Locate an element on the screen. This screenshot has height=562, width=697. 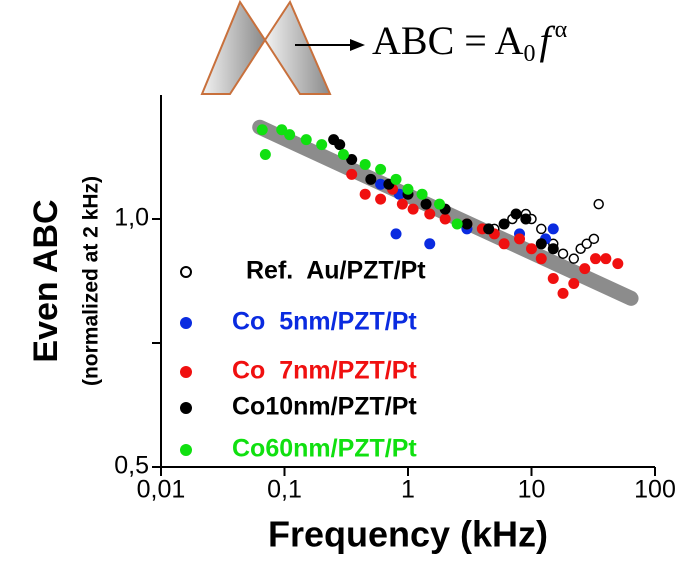
formula: ABC = A0 f α is located at coordinates (470, 42).